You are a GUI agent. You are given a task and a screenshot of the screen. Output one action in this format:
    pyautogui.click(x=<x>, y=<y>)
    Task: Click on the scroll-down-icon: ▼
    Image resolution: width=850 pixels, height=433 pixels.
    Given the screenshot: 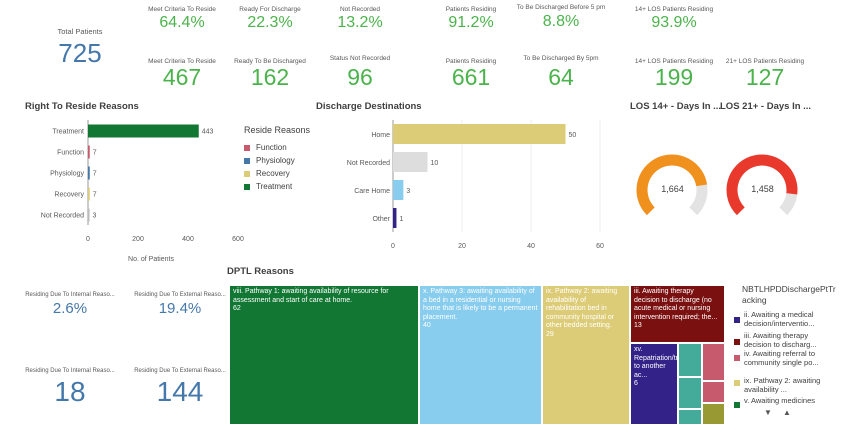 What is the action you would take?
    pyautogui.click(x=768, y=412)
    